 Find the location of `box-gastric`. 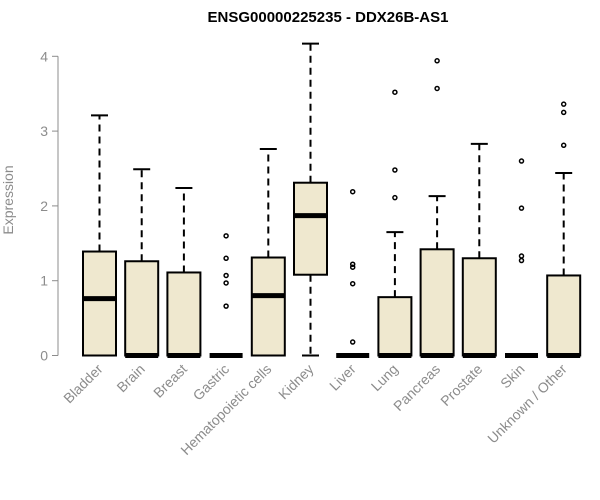

box-gastric is located at coordinates (226, 295).